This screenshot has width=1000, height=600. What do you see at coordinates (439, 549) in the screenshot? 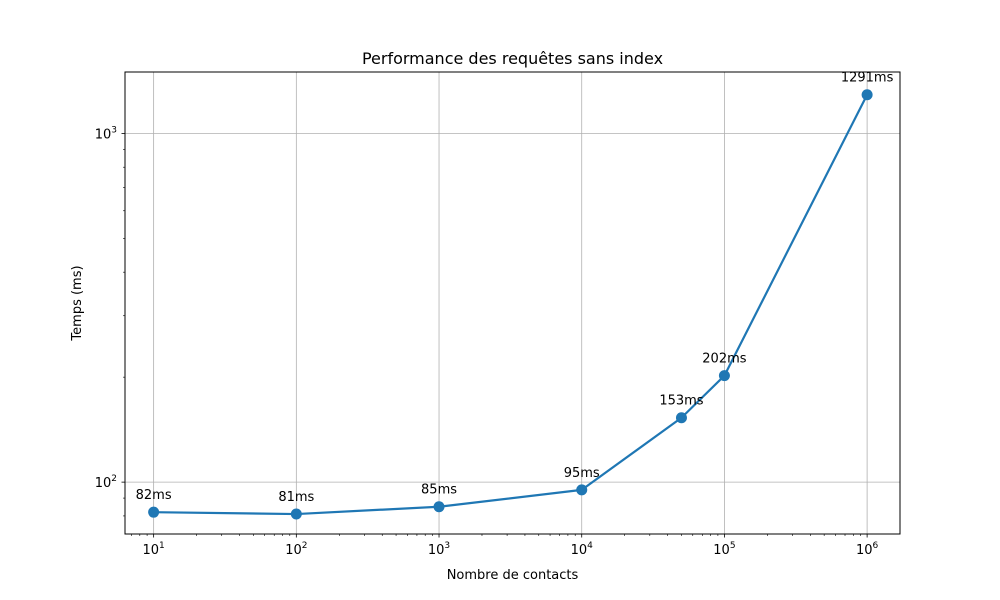
I see `x-tick-label: 10³` at bounding box center [439, 549].